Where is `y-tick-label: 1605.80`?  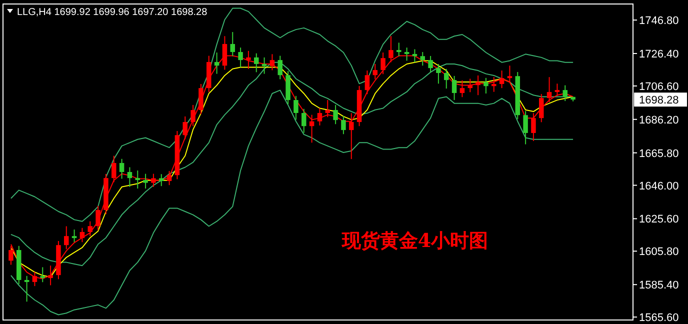
y-tick-label: 1605.80 is located at coordinates (659, 252).